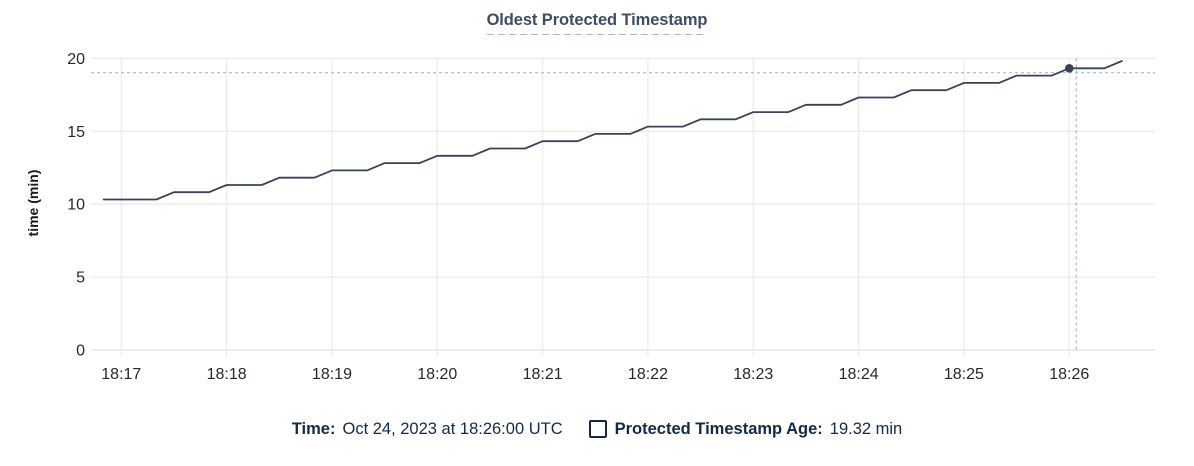 This screenshot has width=1194, height=466. I want to click on time-value: Oct 24, 2023 at 18:26:00 UTC, so click(452, 428).